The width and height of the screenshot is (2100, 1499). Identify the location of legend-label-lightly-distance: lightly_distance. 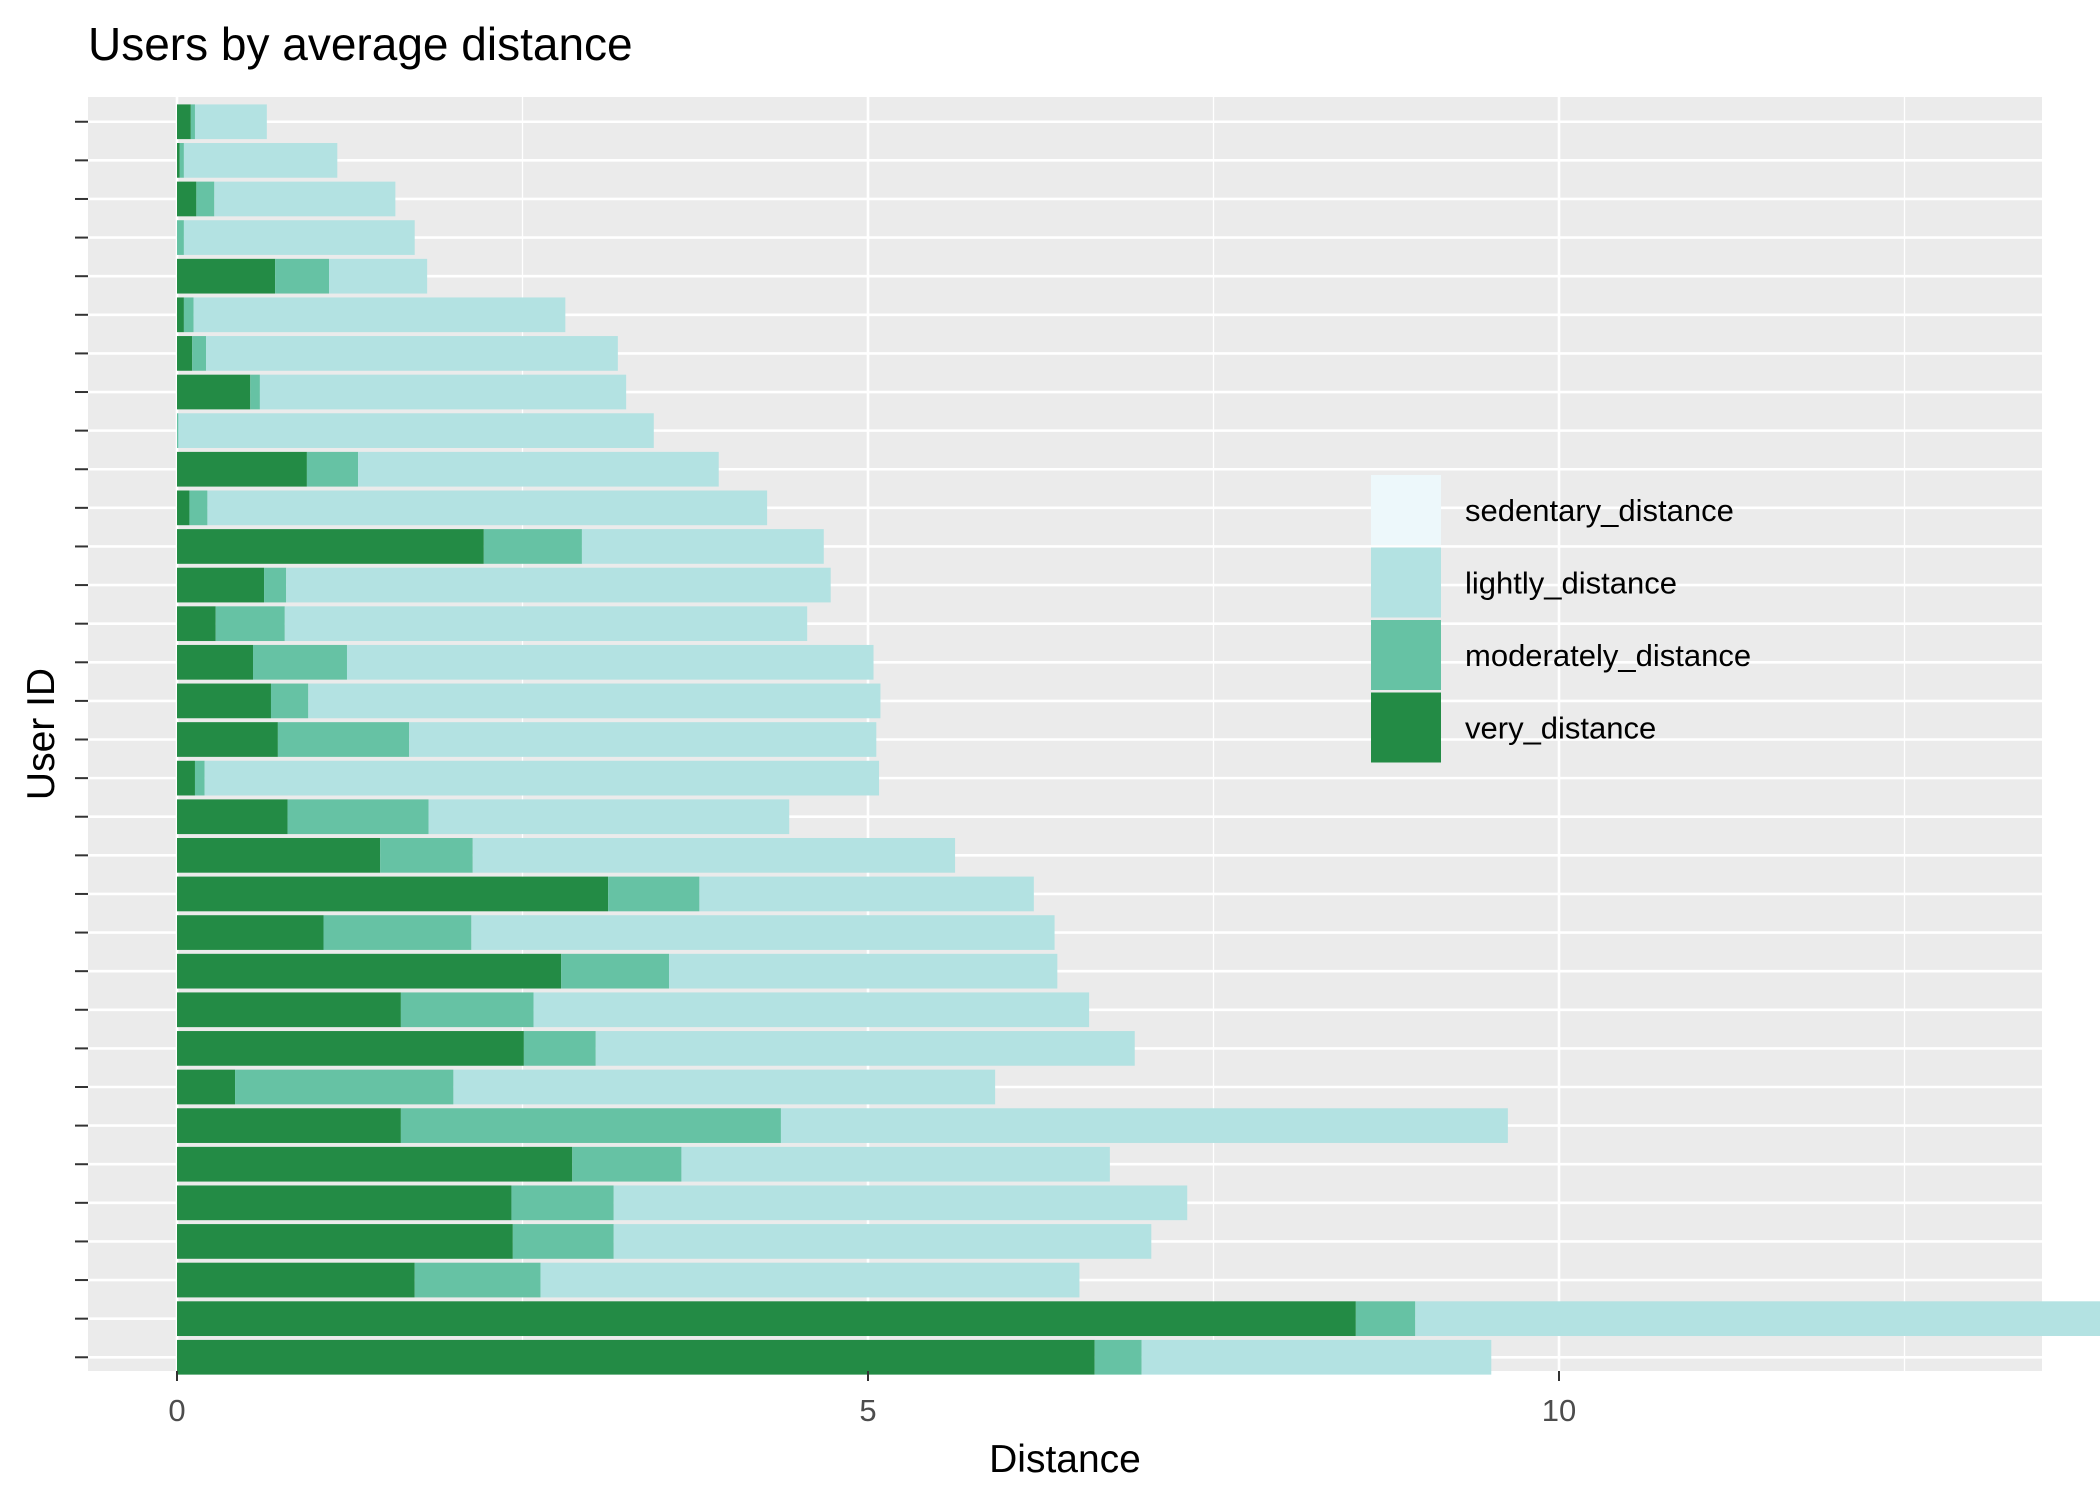
(1571, 583).